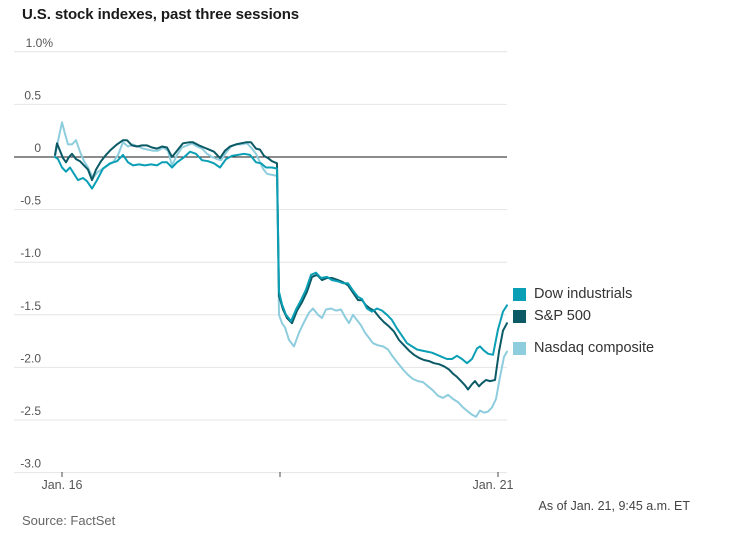 Image resolution: width=735 pixels, height=540 pixels. Describe the element at coordinates (30, 253) in the screenshot. I see `y-axis-label: -1.0` at that location.